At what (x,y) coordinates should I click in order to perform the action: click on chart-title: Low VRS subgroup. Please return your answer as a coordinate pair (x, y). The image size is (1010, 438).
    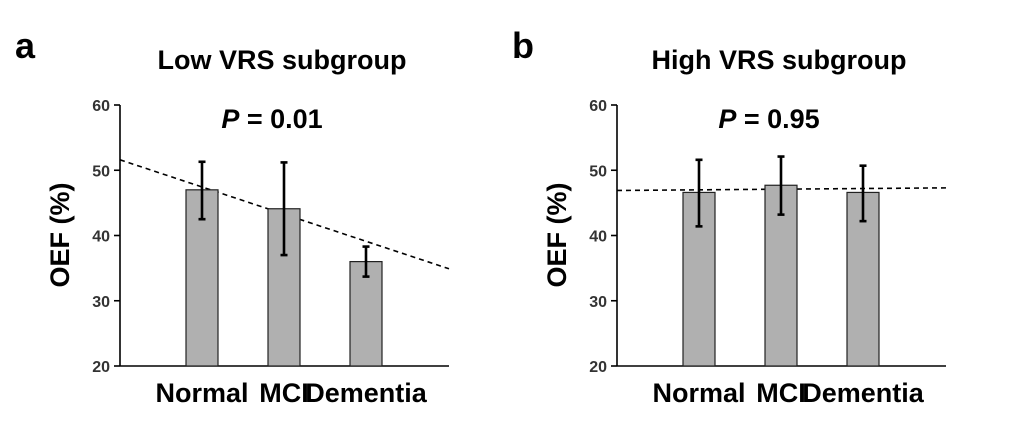
    Looking at the image, I should click on (282, 60).